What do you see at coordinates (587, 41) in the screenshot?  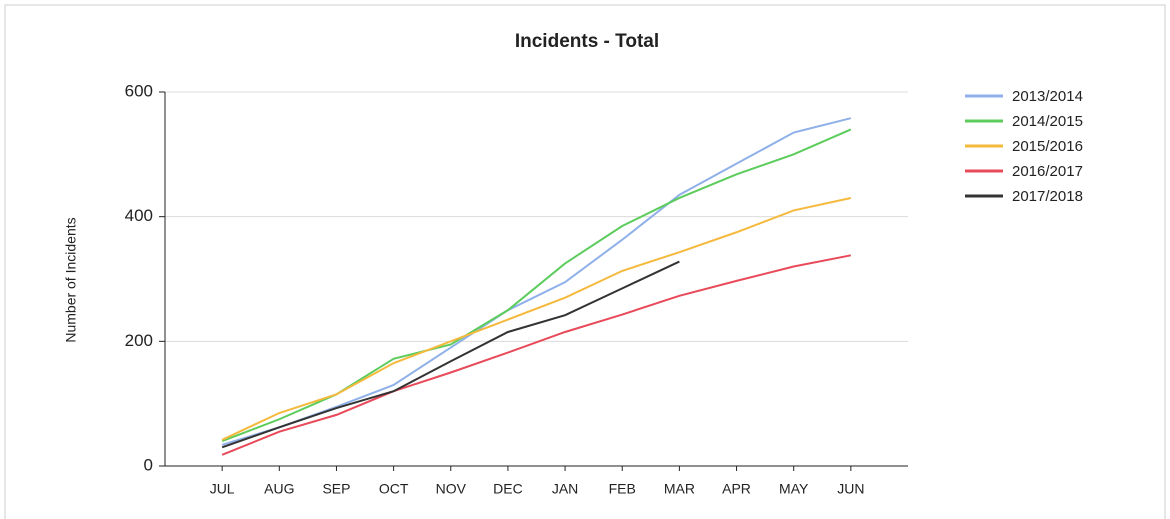 I see `chart-title: Incidents - Total` at bounding box center [587, 41].